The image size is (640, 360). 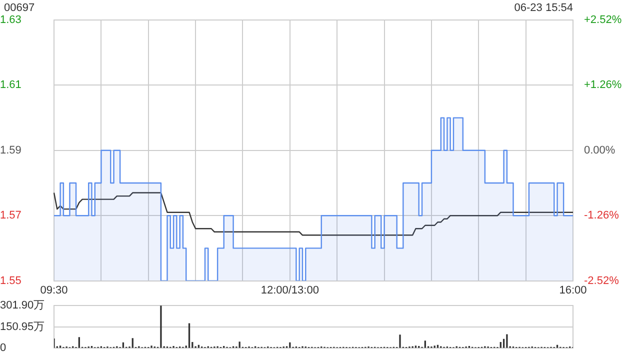 What do you see at coordinates (543, 8) in the screenshot?
I see `text: 06-23 15:54` at bounding box center [543, 8].